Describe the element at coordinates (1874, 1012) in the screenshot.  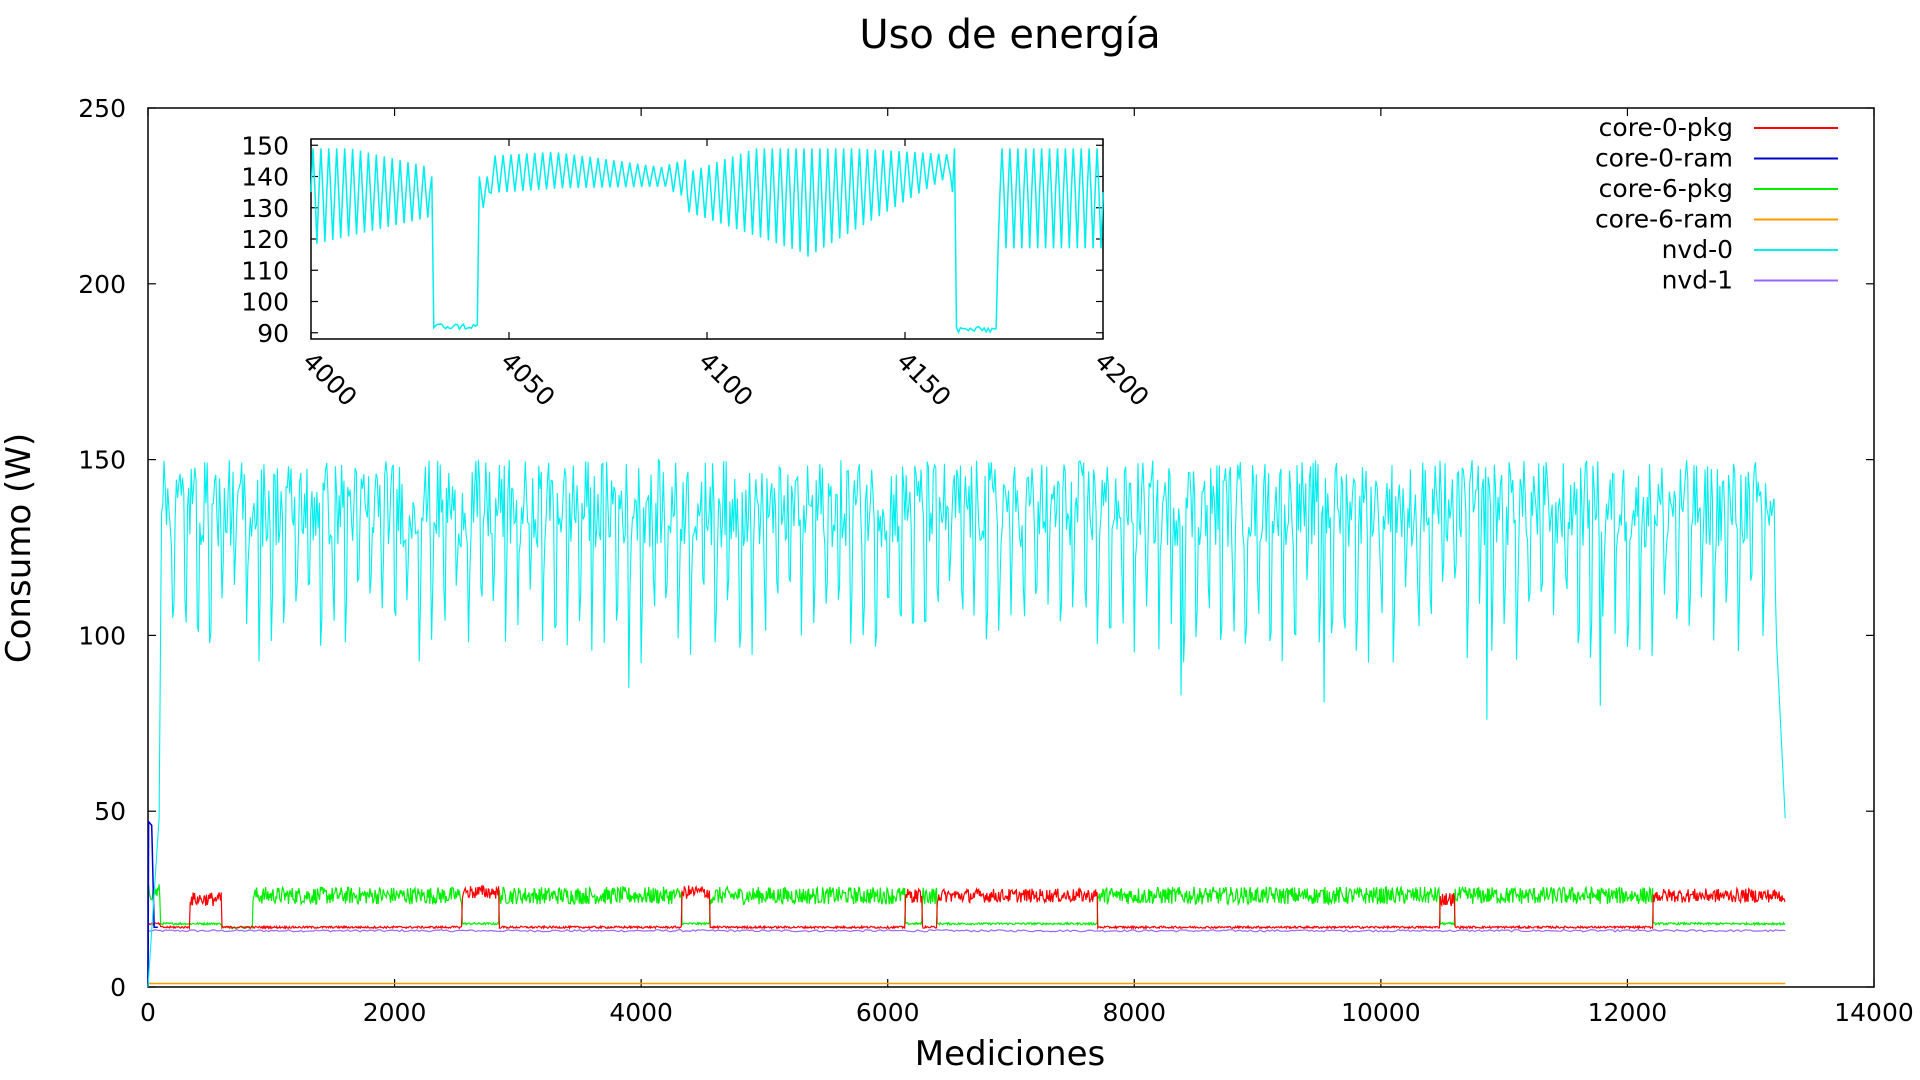
I see `x-tick-label: 14000` at that location.